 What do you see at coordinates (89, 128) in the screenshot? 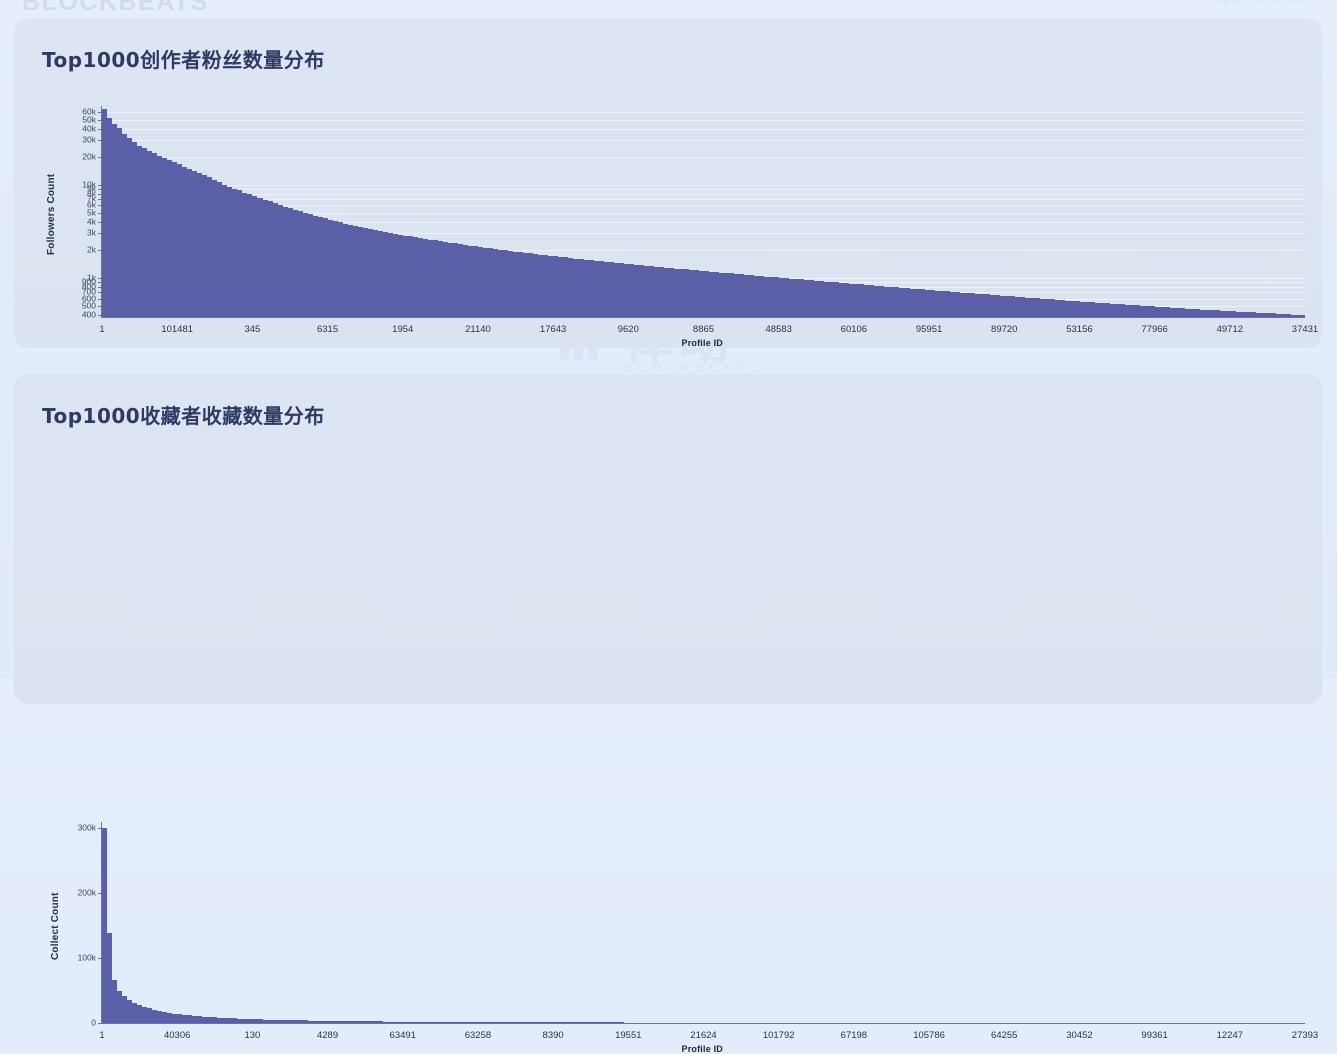
I see `y-axis-tick-label: 40k` at bounding box center [89, 128].